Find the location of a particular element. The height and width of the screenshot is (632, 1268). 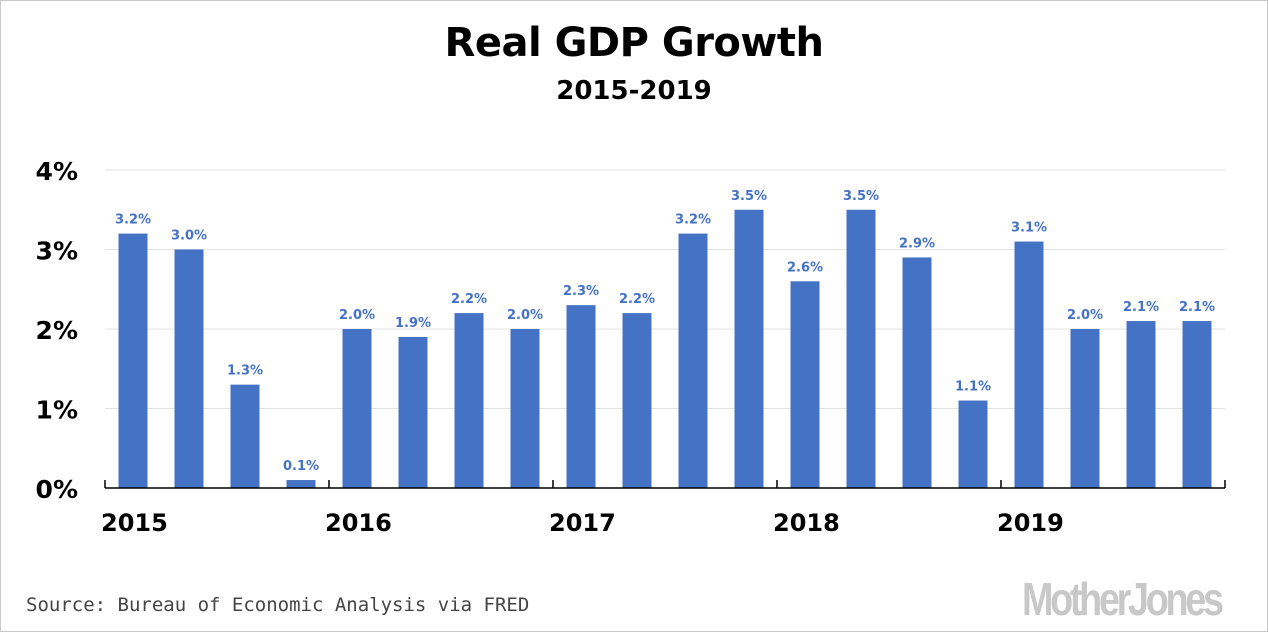

y-axis-tick-labels: 0% 1% 2% 3% 4% is located at coordinates (57, 330).